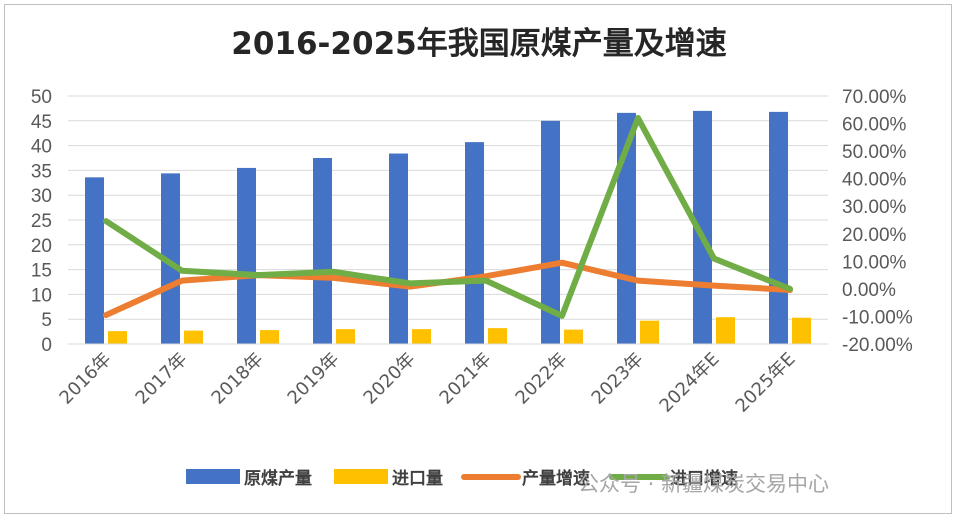  I want to click on x-tick-label: 2016年, so click(86, 379).